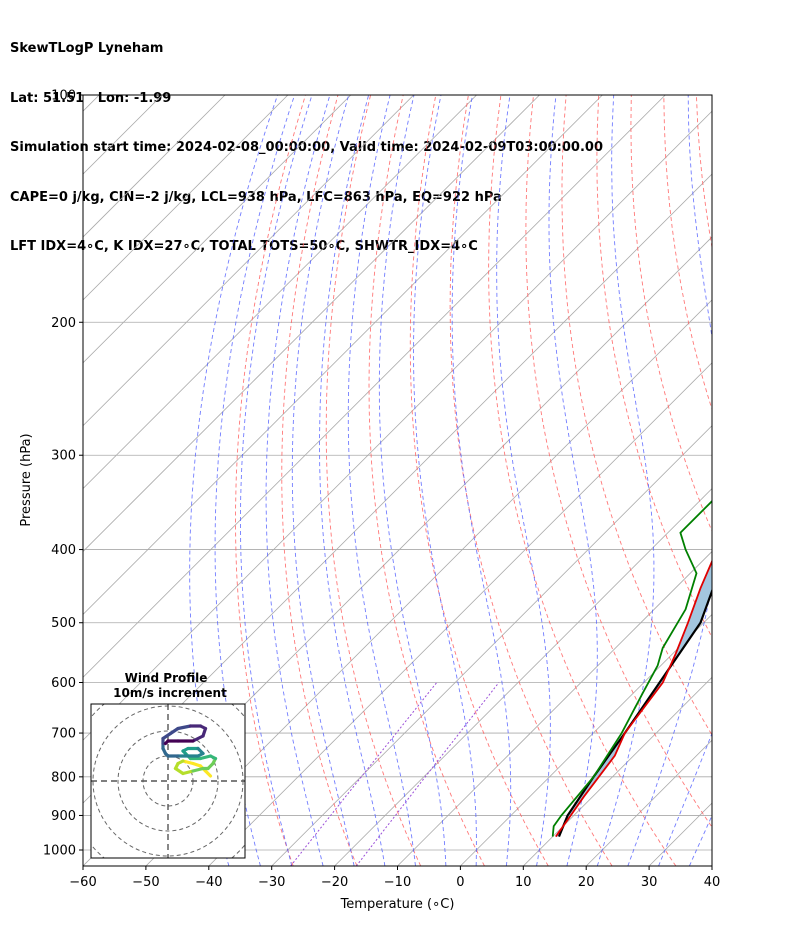 This screenshot has width=794, height=937. What do you see at coordinates (145, 882) in the screenshot?
I see `x-tick-label: −50` at bounding box center [145, 882].